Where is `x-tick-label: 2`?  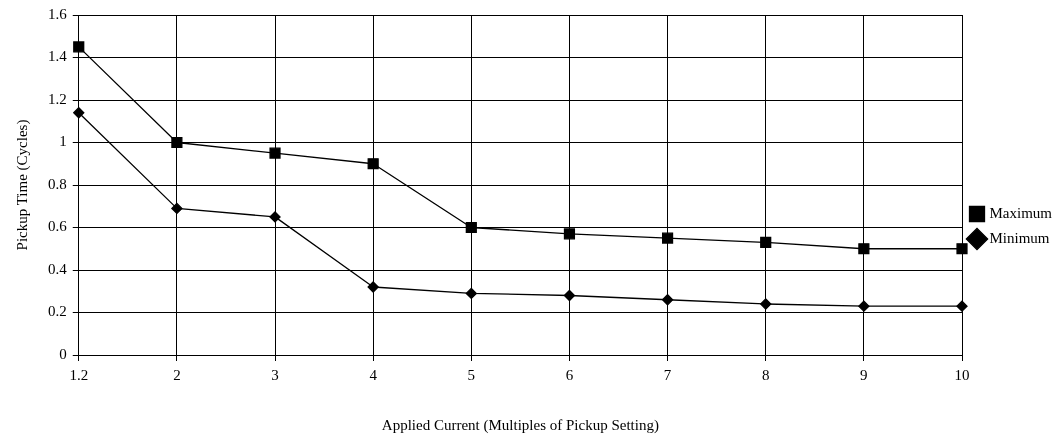
x-tick-label: 2 is located at coordinates (177, 374).